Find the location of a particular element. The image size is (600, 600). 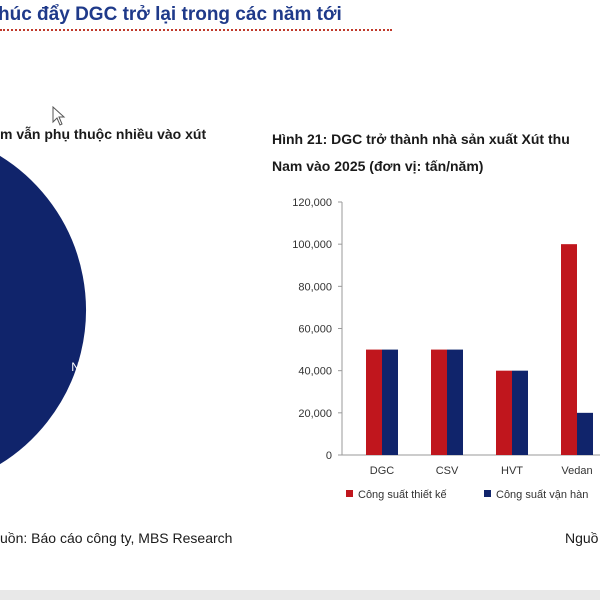

y-tick-label: 40,000 is located at coordinates (315, 372).